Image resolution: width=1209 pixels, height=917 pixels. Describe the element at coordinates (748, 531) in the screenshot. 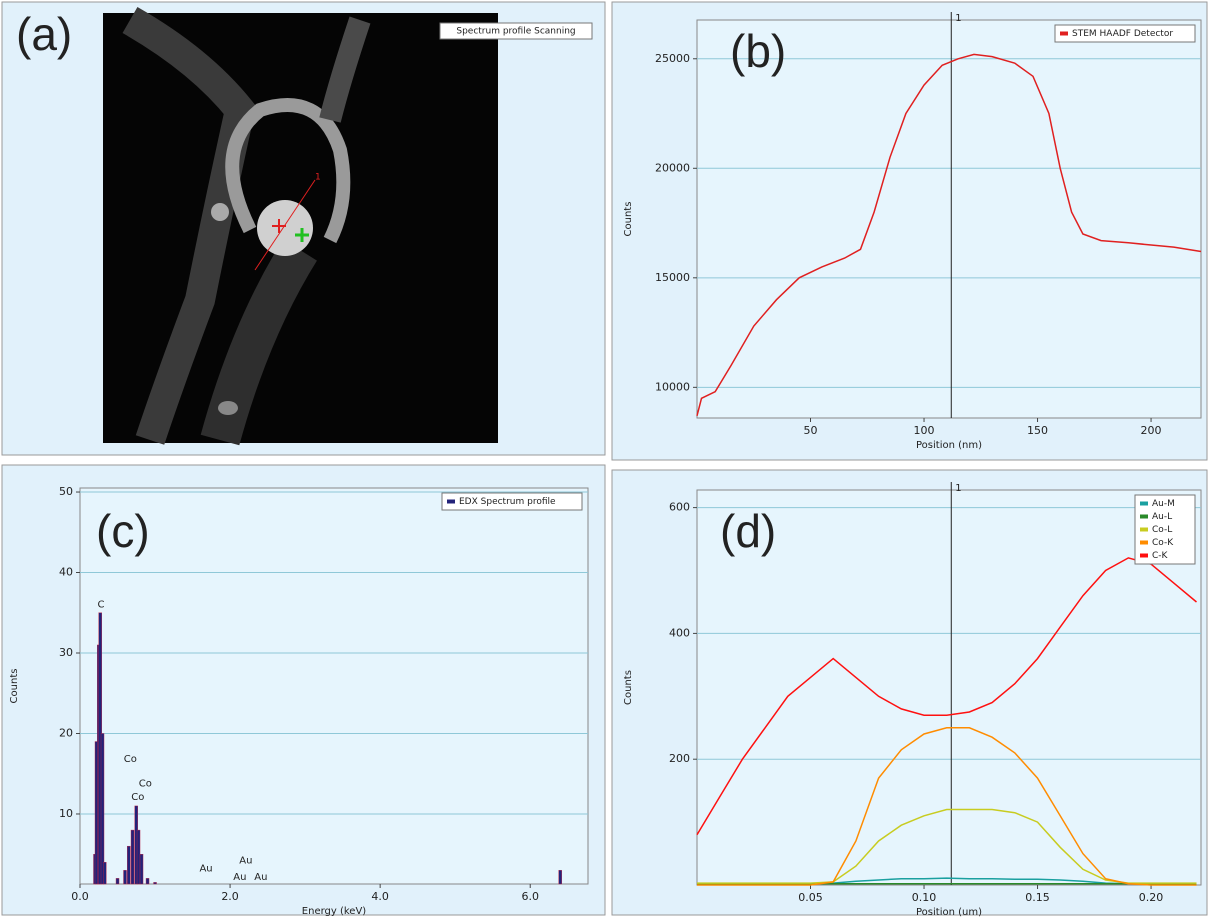

I see `panel-label: (d)` at that location.